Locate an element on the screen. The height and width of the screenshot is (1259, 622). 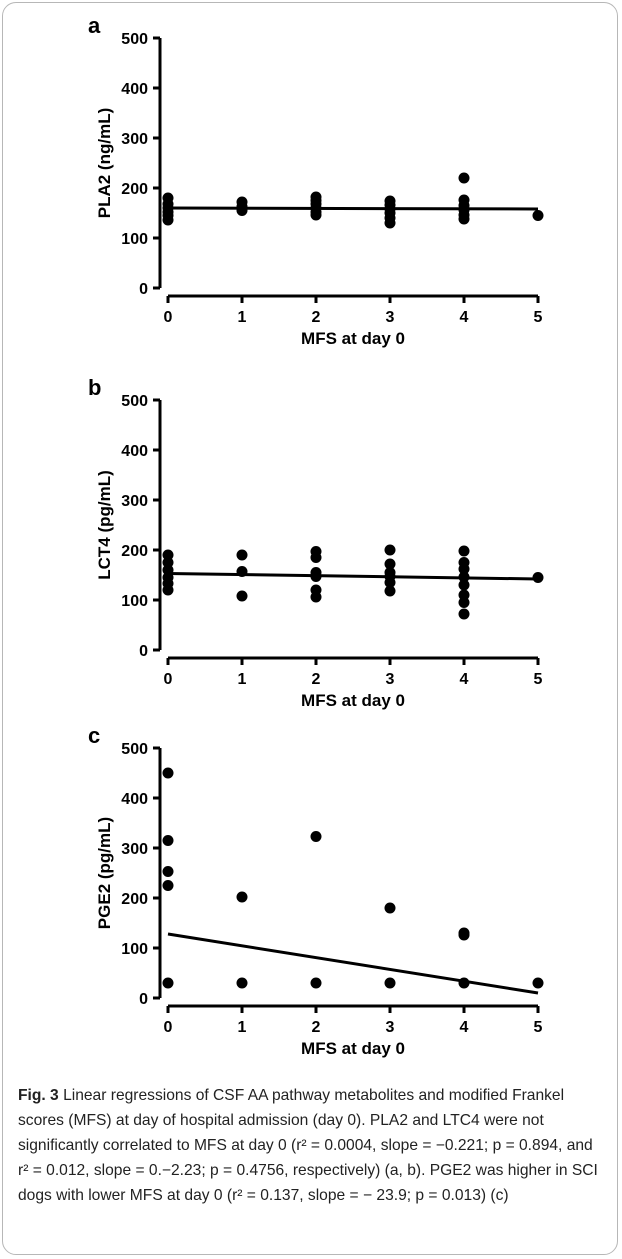
y-axis-label: PGE2 (pg/mL) is located at coordinates (104, 873).